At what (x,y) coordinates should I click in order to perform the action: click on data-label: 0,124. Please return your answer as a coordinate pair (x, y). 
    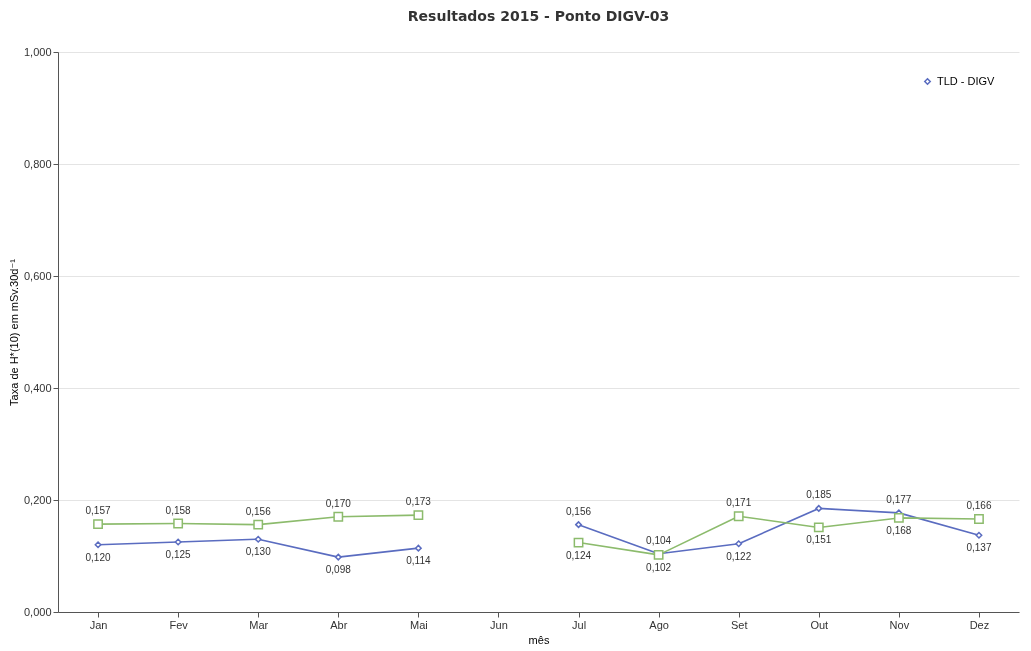
    Looking at the image, I should click on (579, 555).